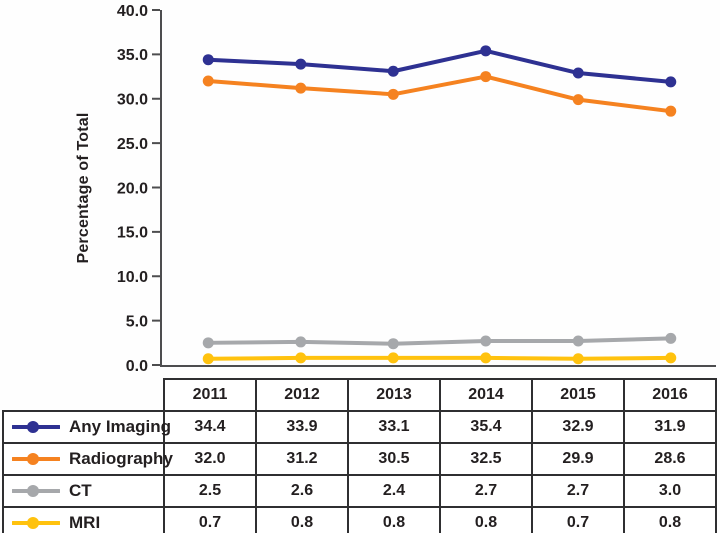 Image resolution: width=720 pixels, height=533 pixels. I want to click on data-point-radiography-2013, so click(393, 94).